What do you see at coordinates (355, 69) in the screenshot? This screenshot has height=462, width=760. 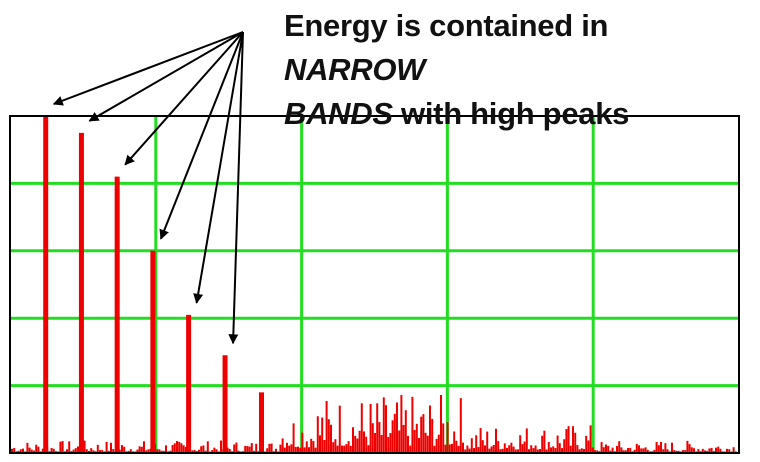 I see `annotation-emphasis-narrow: NARROW` at bounding box center [355, 69].